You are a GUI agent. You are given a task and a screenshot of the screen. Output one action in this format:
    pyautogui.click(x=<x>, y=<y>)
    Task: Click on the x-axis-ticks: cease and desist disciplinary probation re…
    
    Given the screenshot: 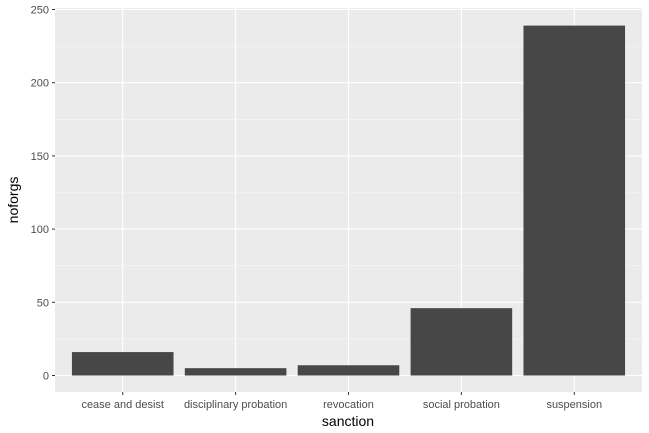 What is the action you would take?
    pyautogui.click(x=341, y=401)
    